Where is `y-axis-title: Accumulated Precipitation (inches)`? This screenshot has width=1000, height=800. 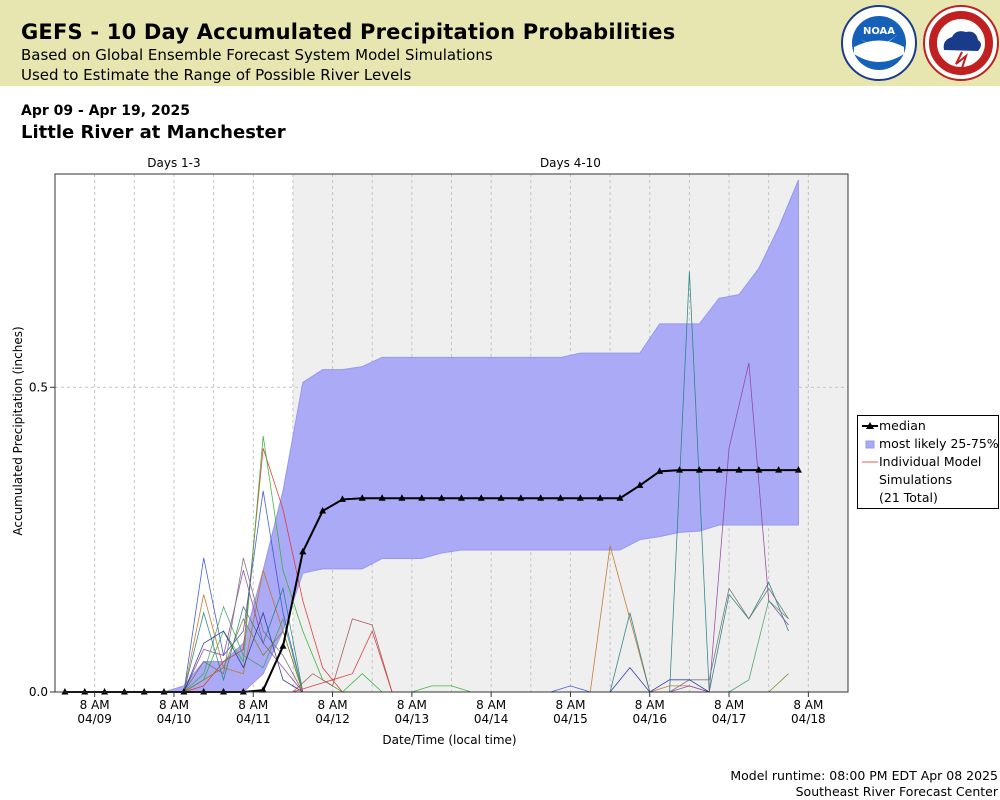 y-axis-title: Accumulated Precipitation (inches) is located at coordinates (18, 430).